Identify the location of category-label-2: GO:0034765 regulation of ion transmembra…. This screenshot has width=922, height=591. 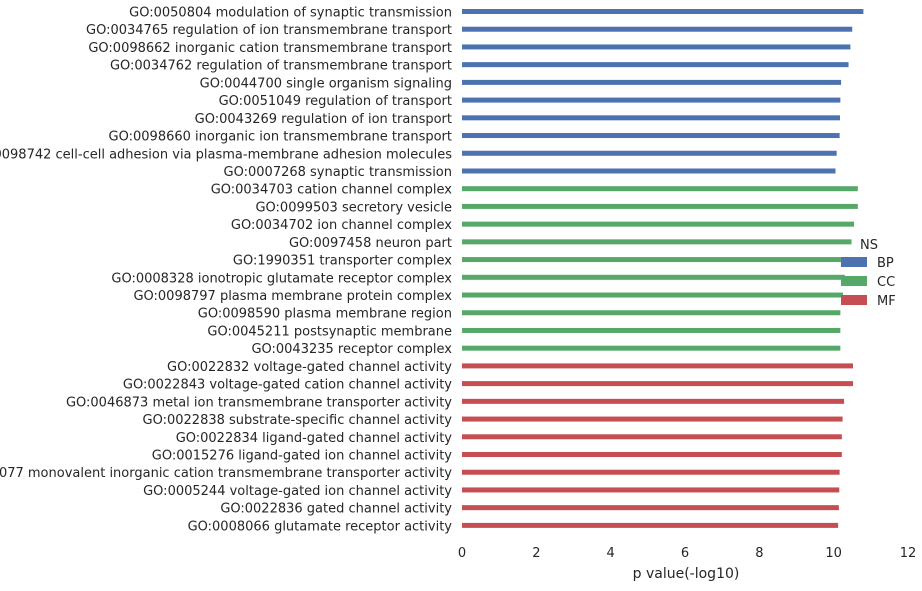
(269, 30).